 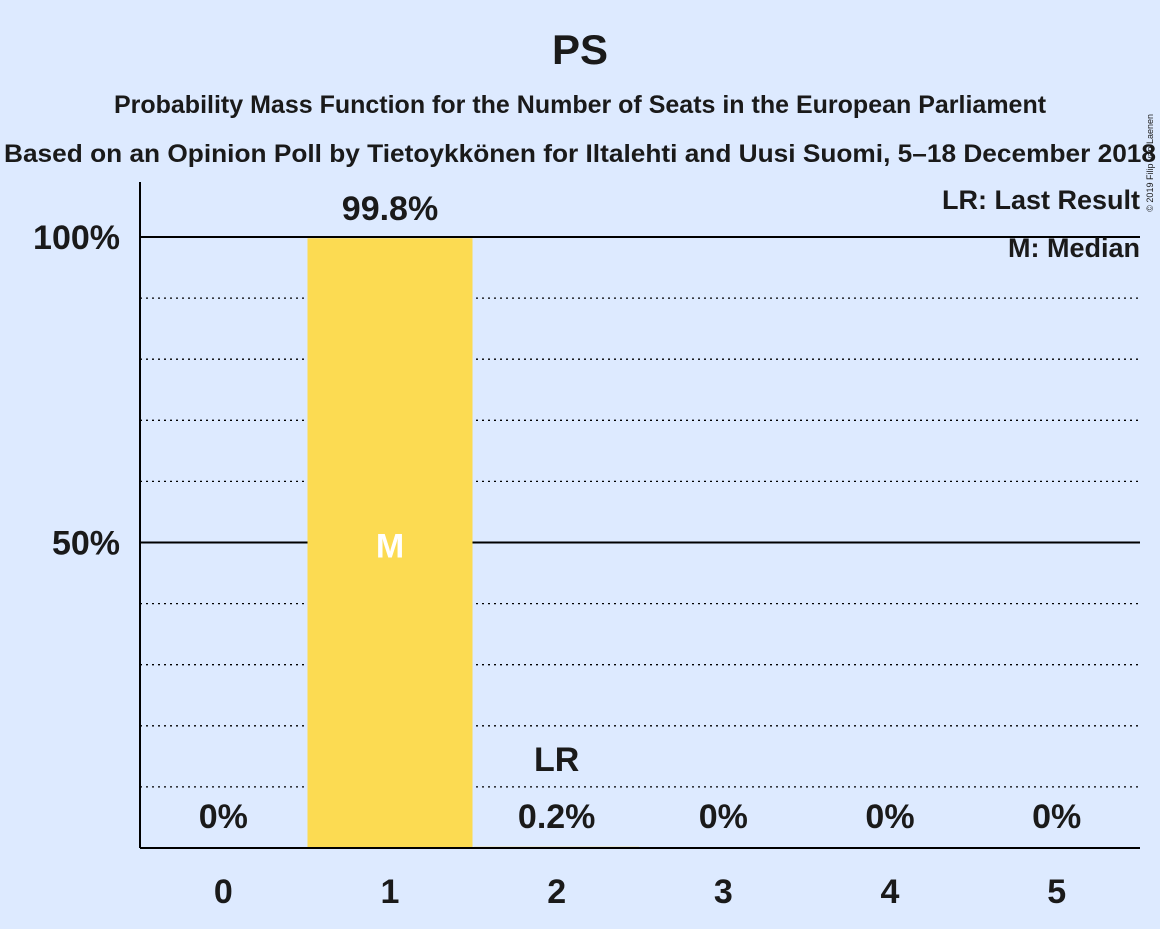 I want to click on x-tick-label: 1, so click(x=390, y=892).